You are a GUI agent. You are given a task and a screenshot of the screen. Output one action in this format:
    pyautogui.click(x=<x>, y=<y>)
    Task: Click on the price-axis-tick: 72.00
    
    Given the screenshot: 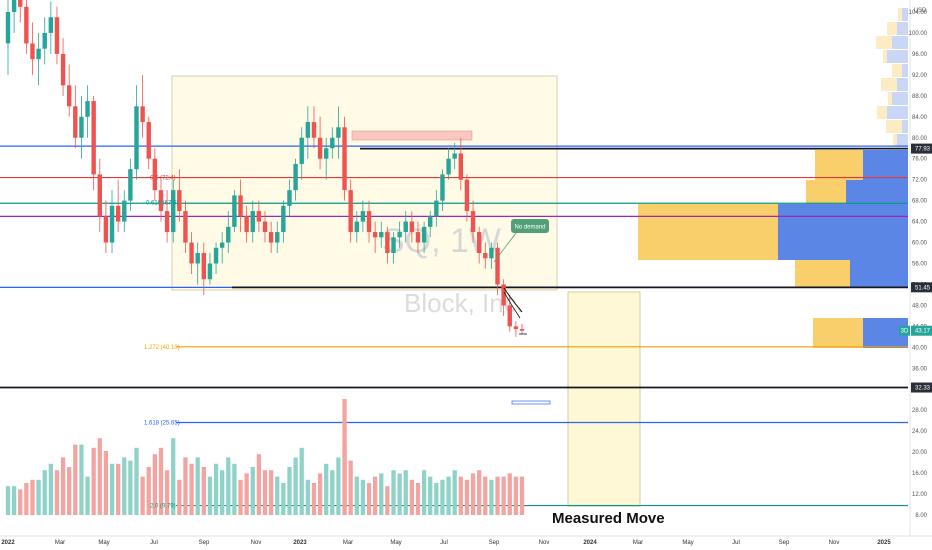 What is the action you would take?
    pyautogui.click(x=920, y=181)
    